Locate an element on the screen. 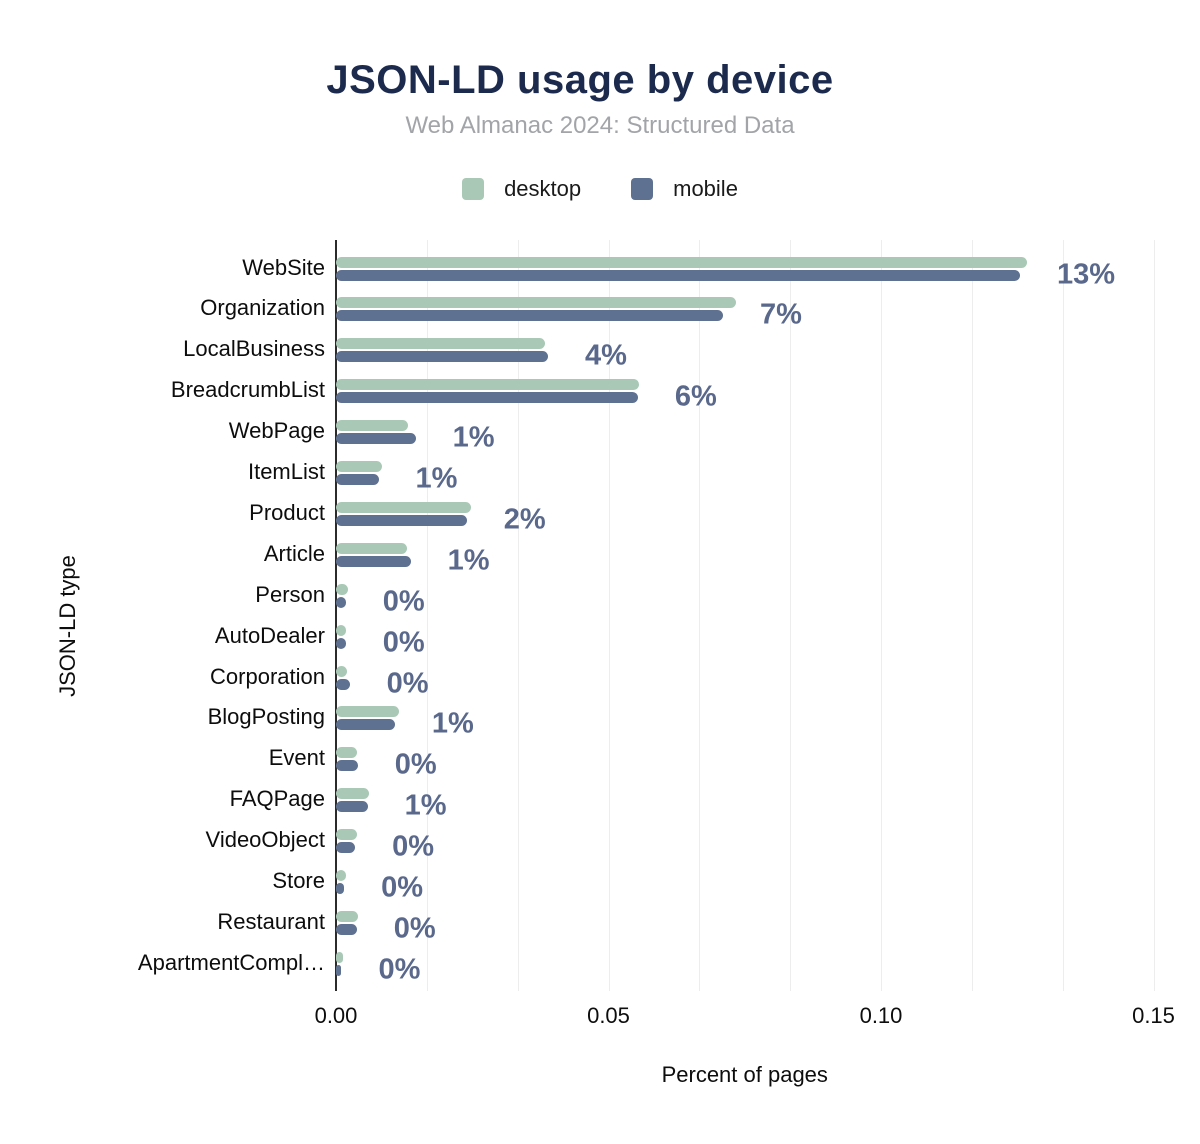 Image resolution: width=1200 pixels, height=1144 pixels. category-label: BreadcrumbList is located at coordinates (247, 390).